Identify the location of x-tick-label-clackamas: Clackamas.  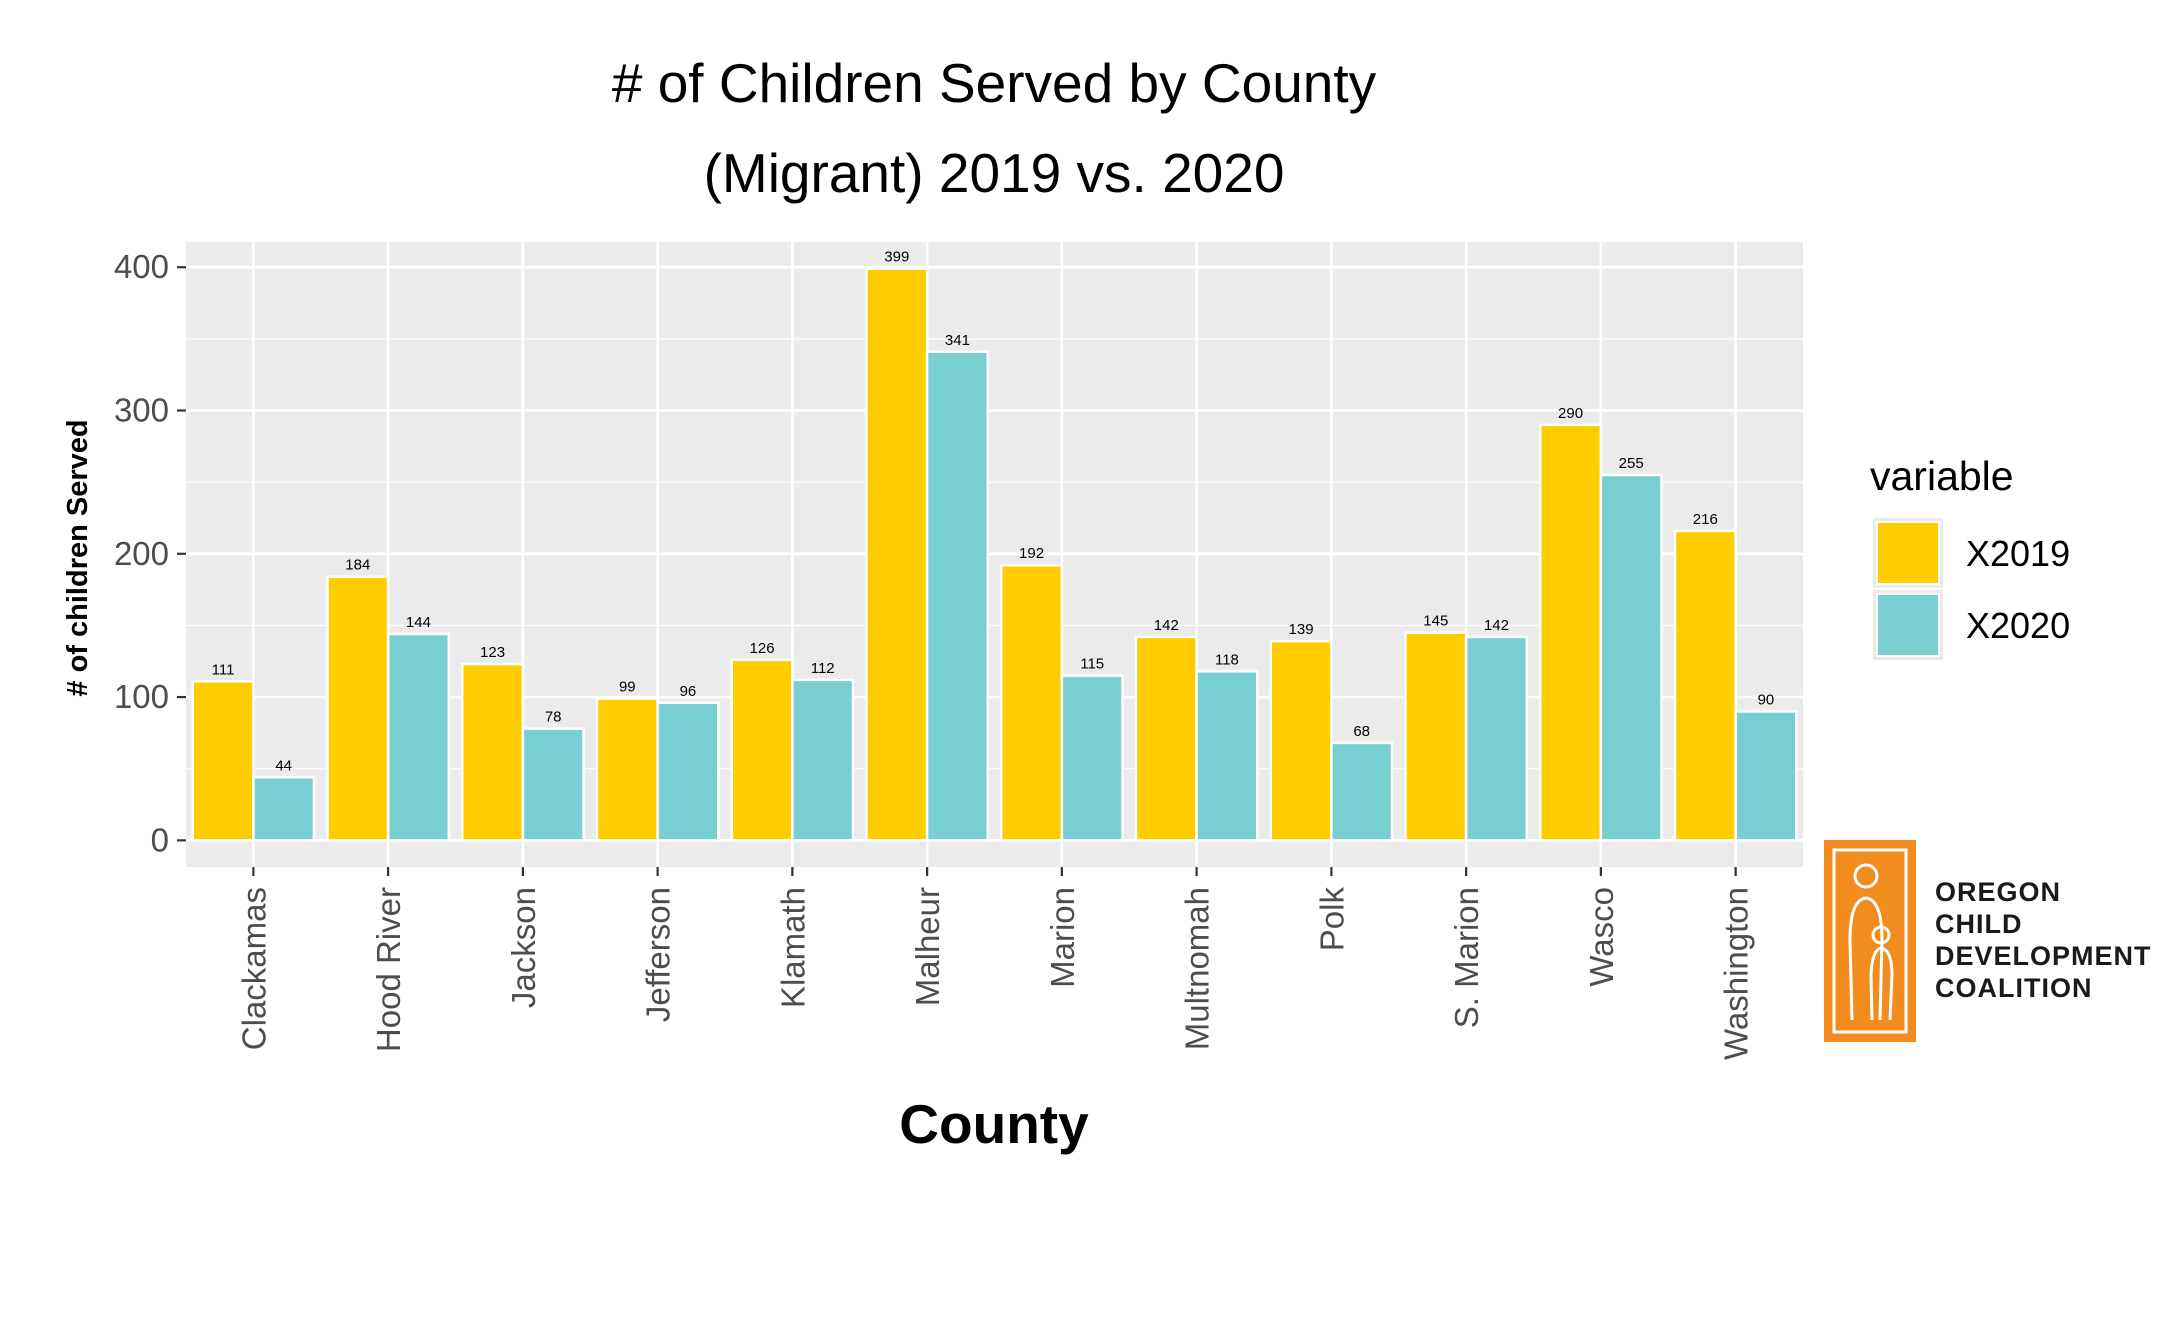
(253, 968).